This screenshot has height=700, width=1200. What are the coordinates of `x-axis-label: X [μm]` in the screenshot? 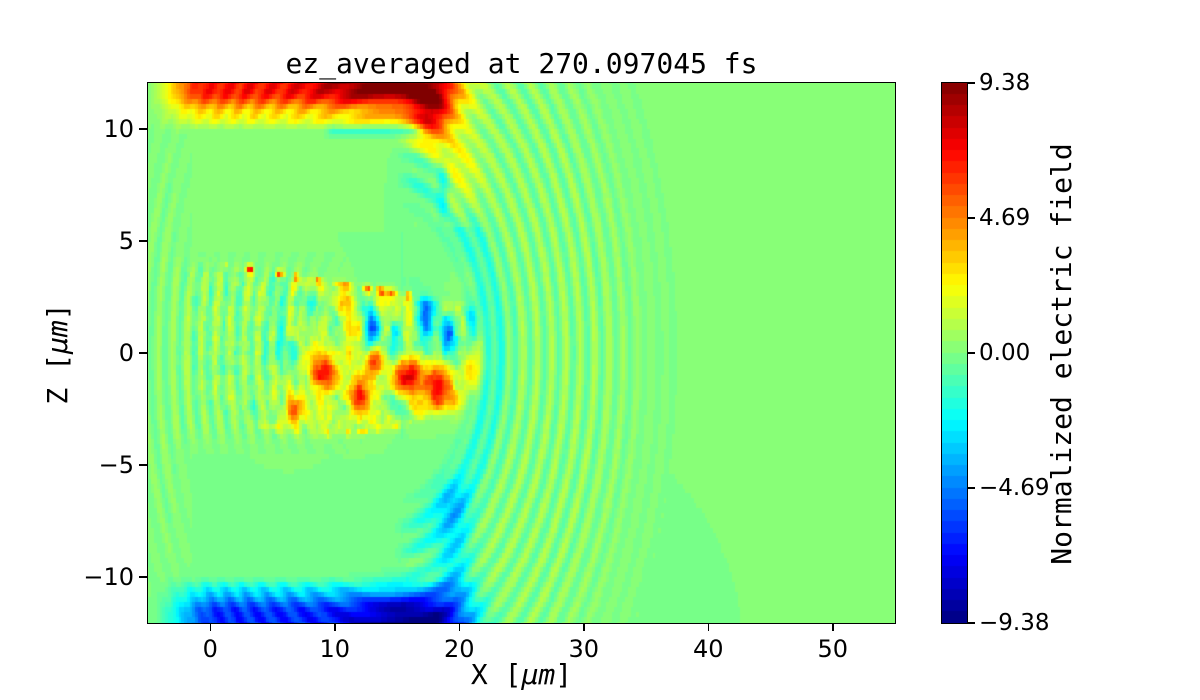 It's located at (521, 674).